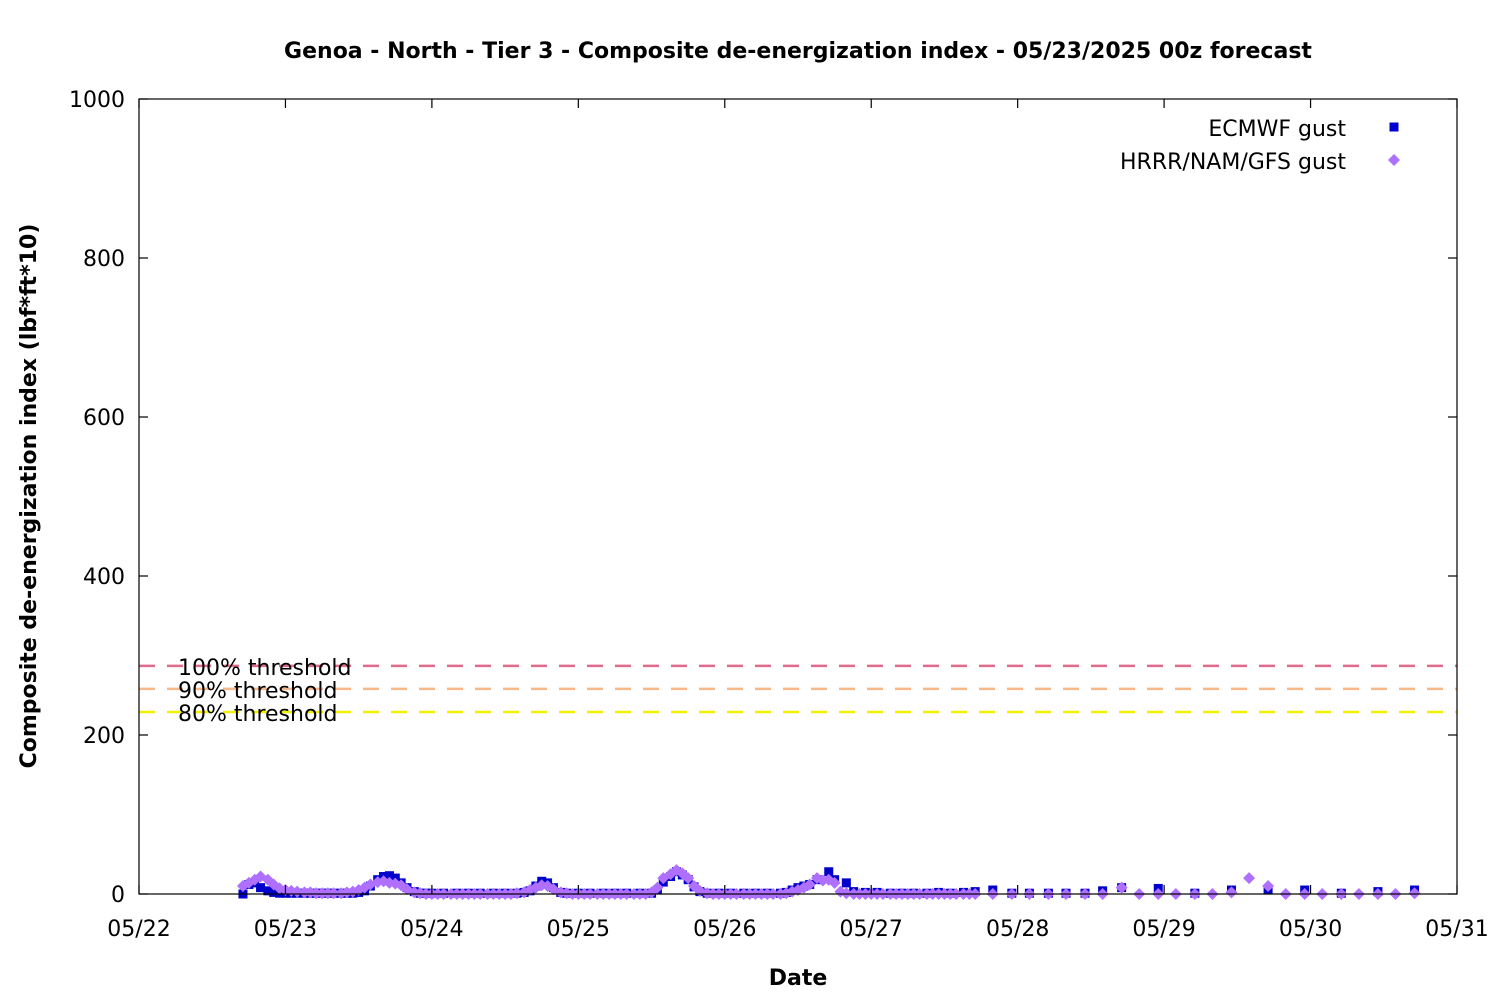  What do you see at coordinates (138, 929) in the screenshot?
I see `x-tick-label: 05/22` at bounding box center [138, 929].